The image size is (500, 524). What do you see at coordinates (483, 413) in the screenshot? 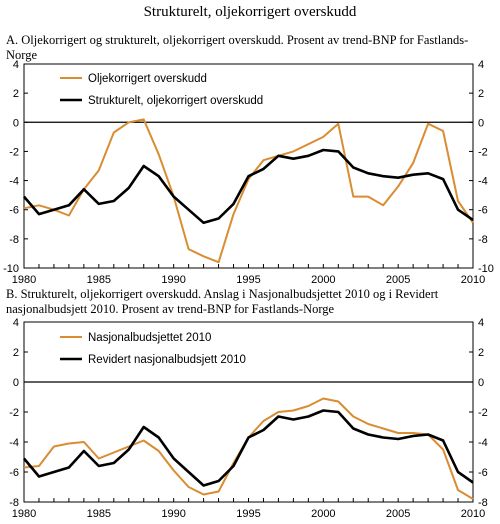
I see `chart-b-ytick-right-label: -2` at bounding box center [483, 413].